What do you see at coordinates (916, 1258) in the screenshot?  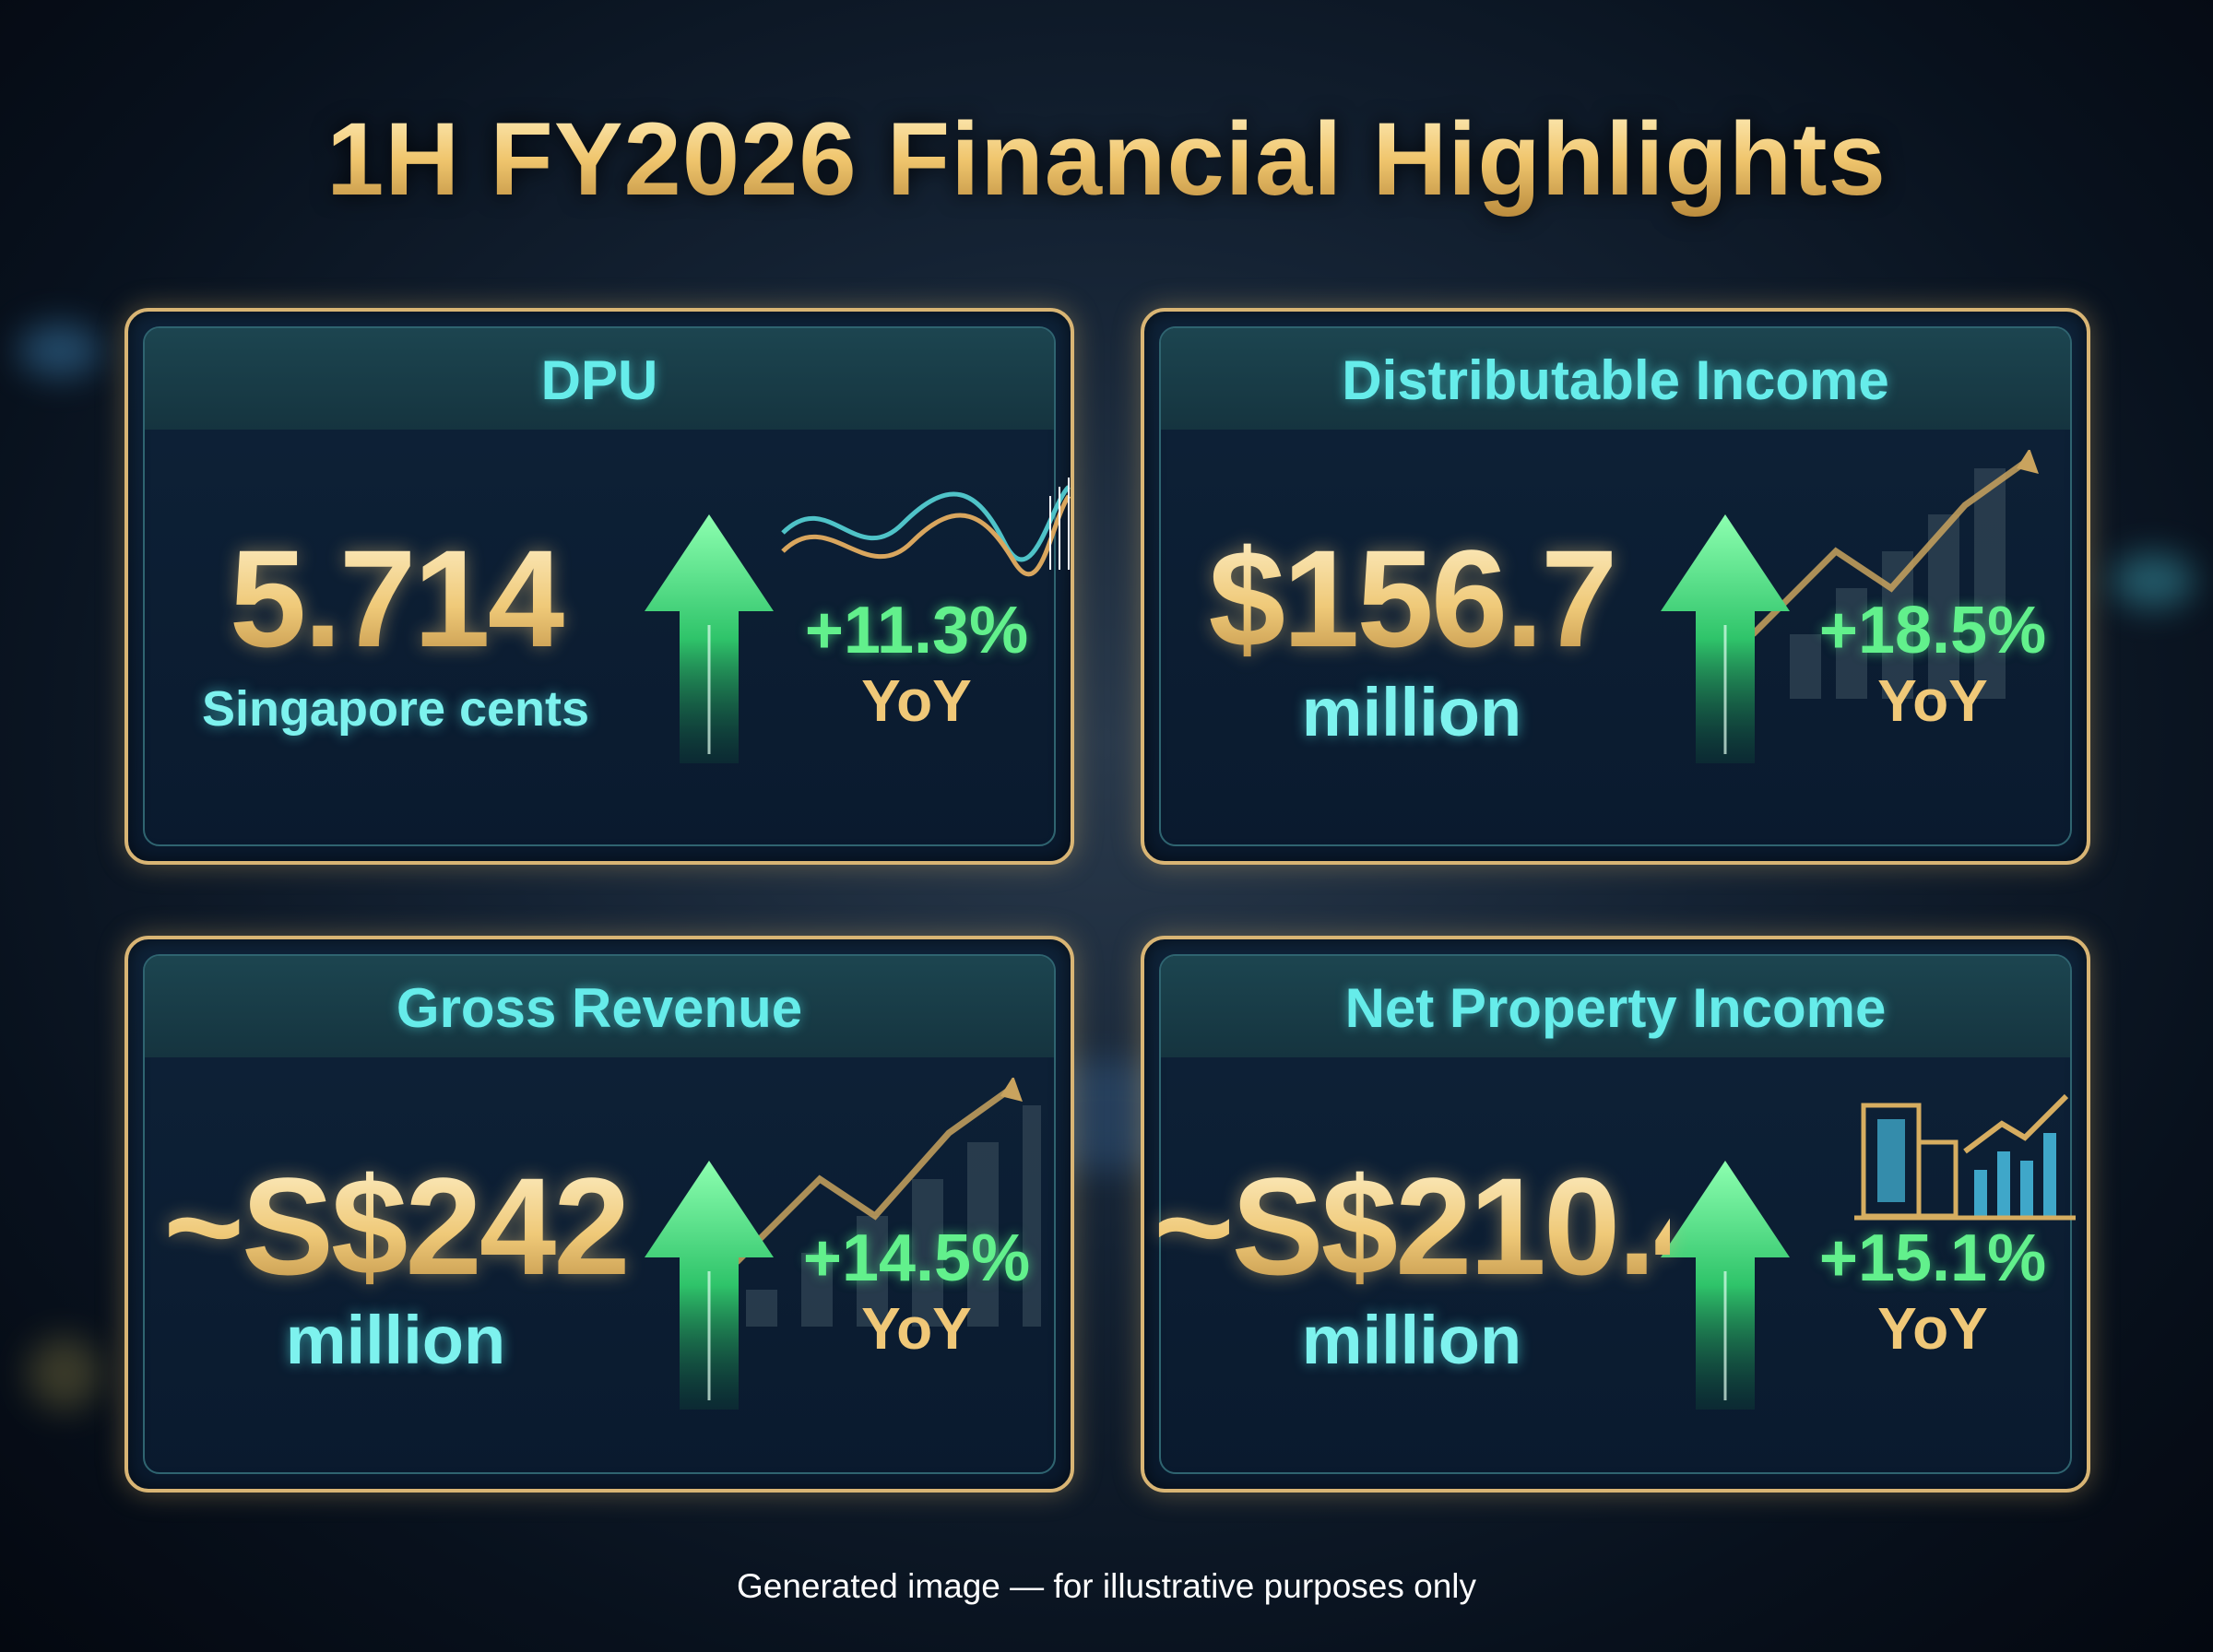 I see `metric-change: +14.5%` at bounding box center [916, 1258].